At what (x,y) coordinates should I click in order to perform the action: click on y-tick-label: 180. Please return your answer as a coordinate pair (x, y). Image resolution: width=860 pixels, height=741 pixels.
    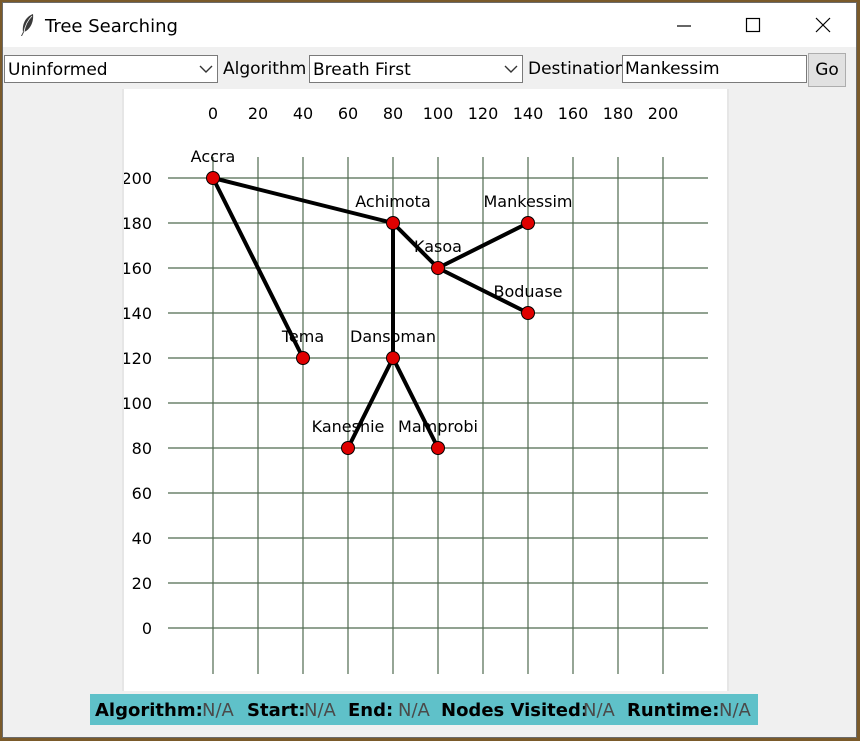
    Looking at the image, I should click on (138, 223).